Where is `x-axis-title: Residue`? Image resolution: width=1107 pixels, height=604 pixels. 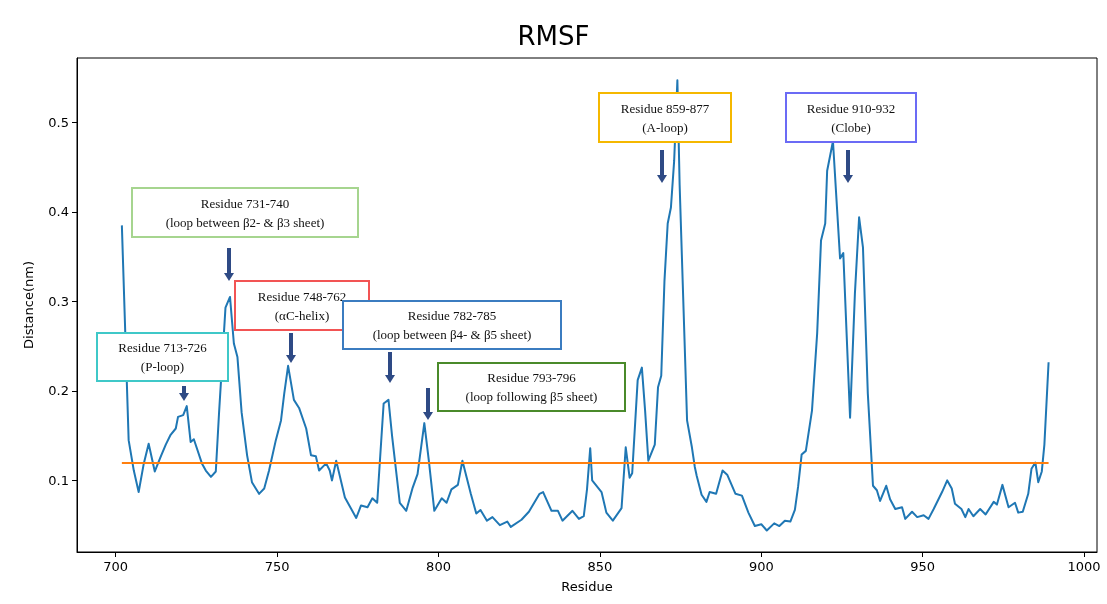
x-axis-title: Residue is located at coordinates (587, 586).